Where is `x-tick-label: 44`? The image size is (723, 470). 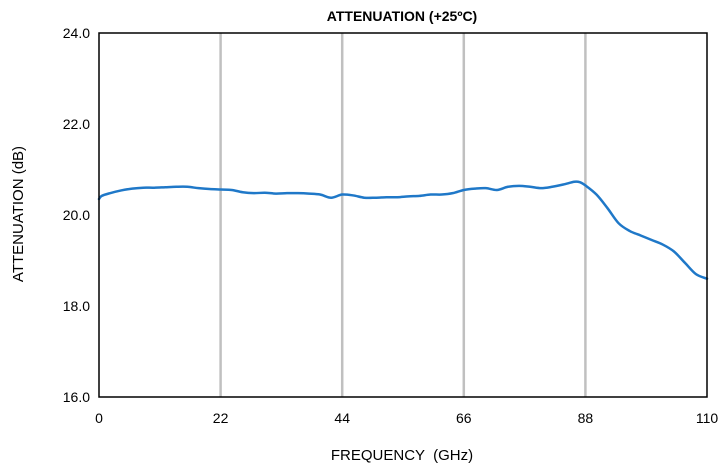
x-tick-label: 44 is located at coordinates (342, 418).